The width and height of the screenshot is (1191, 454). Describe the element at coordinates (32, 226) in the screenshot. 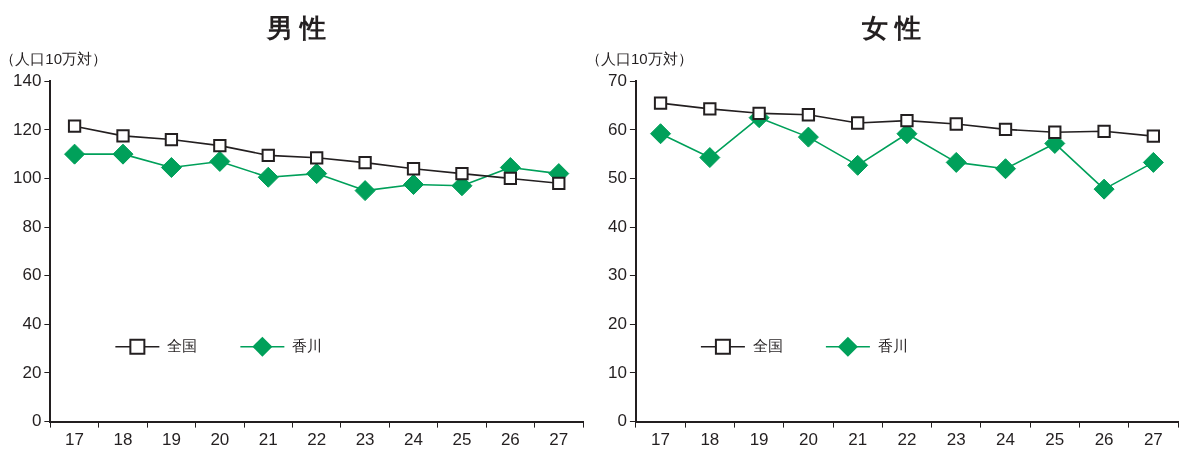

I see `y-tick-label: 80` at that location.